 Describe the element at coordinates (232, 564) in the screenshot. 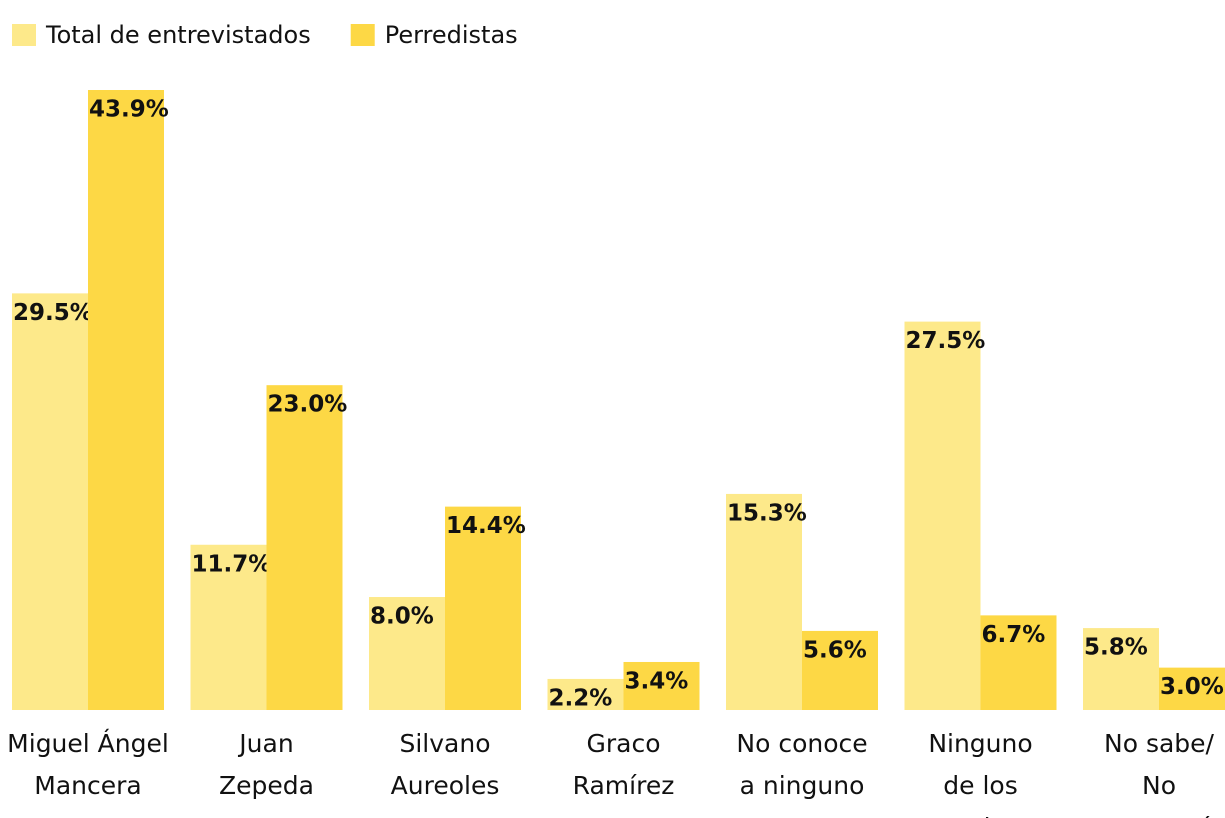

I see `value-label: 11.7%` at that location.